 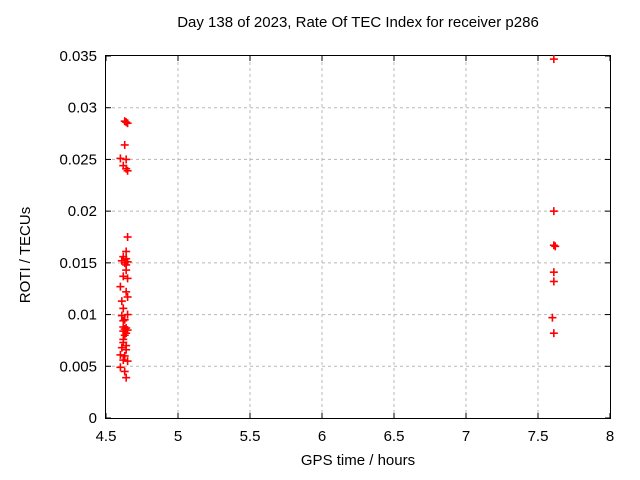 What do you see at coordinates (78, 366) in the screenshot?
I see `y-tick-label: 0.005` at bounding box center [78, 366].